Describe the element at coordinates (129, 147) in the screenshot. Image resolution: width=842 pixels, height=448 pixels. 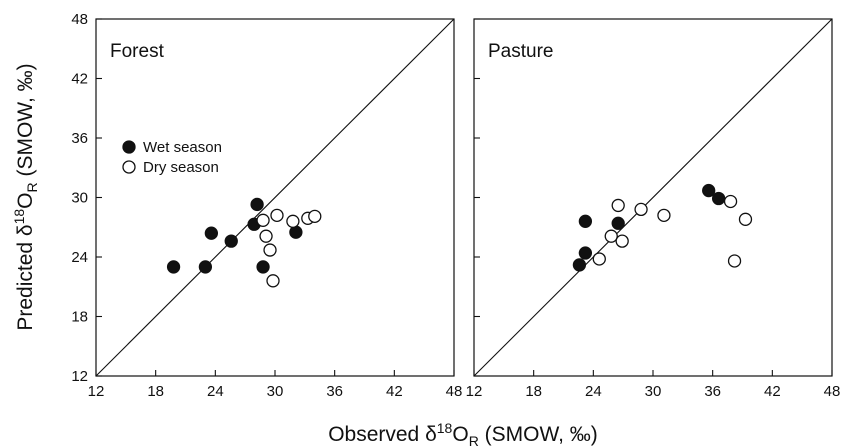
I see `legend-wet-season-marker` at that location.